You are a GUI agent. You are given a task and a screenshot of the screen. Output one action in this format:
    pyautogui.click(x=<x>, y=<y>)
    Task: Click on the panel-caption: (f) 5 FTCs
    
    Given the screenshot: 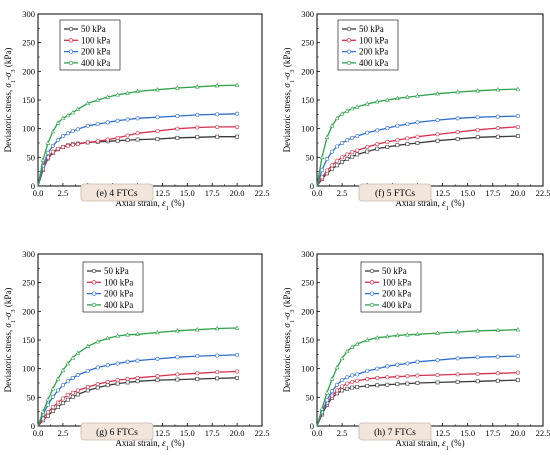 What is the action you would take?
    pyautogui.click(x=395, y=192)
    